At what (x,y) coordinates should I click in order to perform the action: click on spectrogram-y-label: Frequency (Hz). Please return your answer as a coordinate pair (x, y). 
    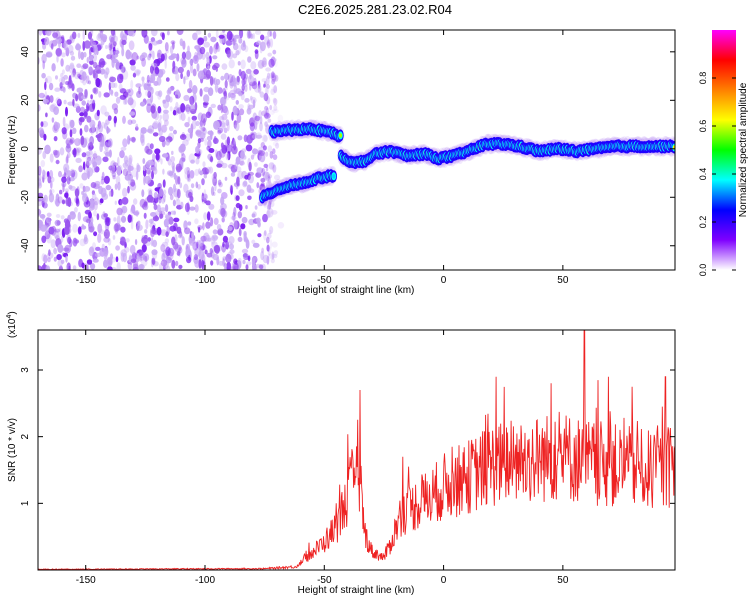
    Looking at the image, I should click on (12, 150).